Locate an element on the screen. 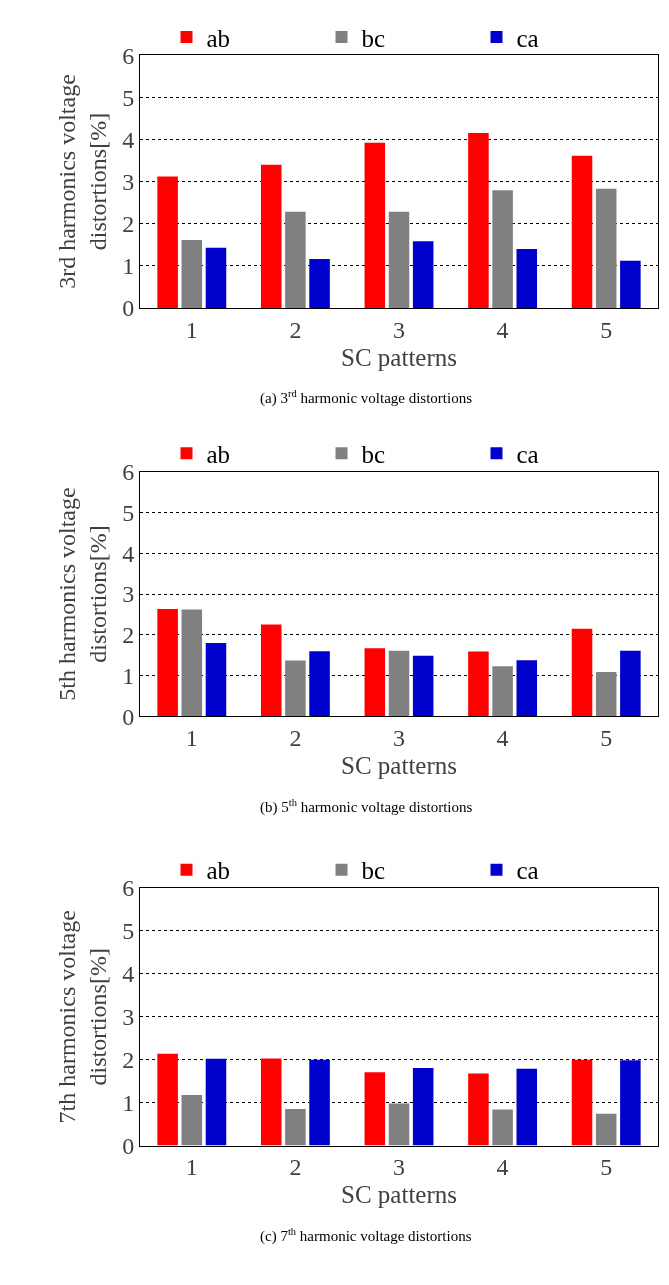 The image size is (669, 1285). text: (c) 7$^{th}$ harmonic voltage distortions is located at coordinates (366, 1236).